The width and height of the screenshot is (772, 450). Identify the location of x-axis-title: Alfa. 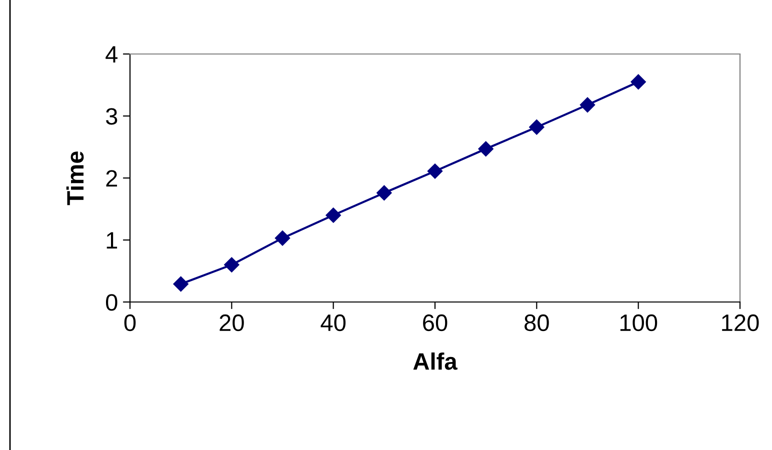
(435, 361).